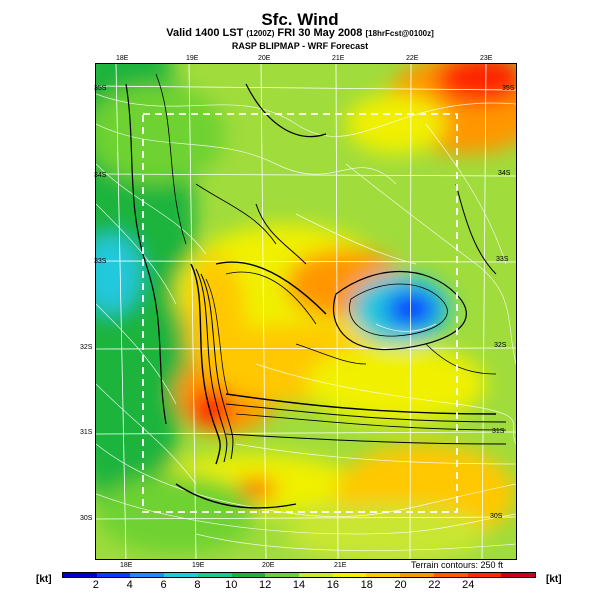 Image resolution: width=600 pixels, height=600 pixels. Describe the element at coordinates (320, 33) in the screenshot. I see `valid-date: FRI 30 May 2008` at that location.